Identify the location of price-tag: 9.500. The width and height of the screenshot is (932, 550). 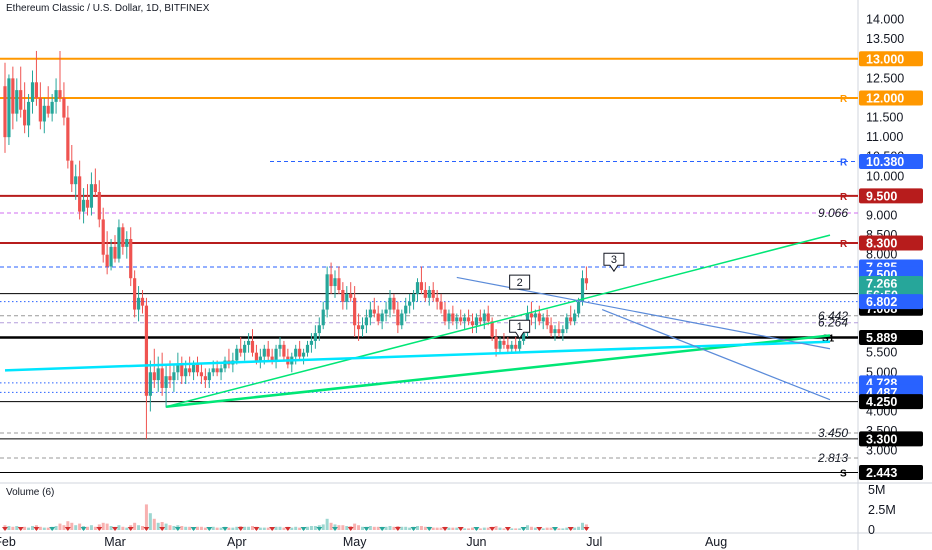
(891, 196).